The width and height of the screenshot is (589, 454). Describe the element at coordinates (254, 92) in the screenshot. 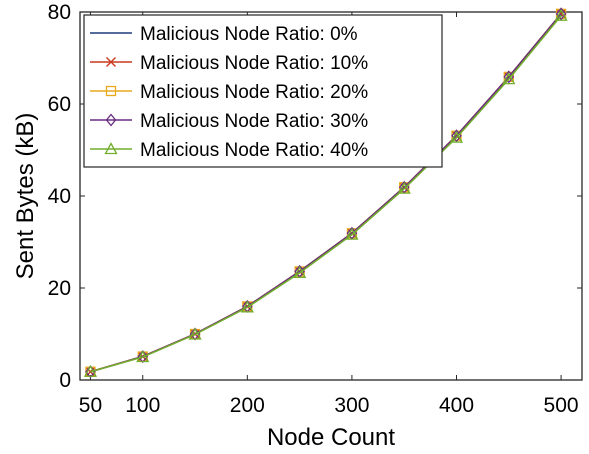

I see `legend-label: Malicious Node Ratio: 20%` at that location.